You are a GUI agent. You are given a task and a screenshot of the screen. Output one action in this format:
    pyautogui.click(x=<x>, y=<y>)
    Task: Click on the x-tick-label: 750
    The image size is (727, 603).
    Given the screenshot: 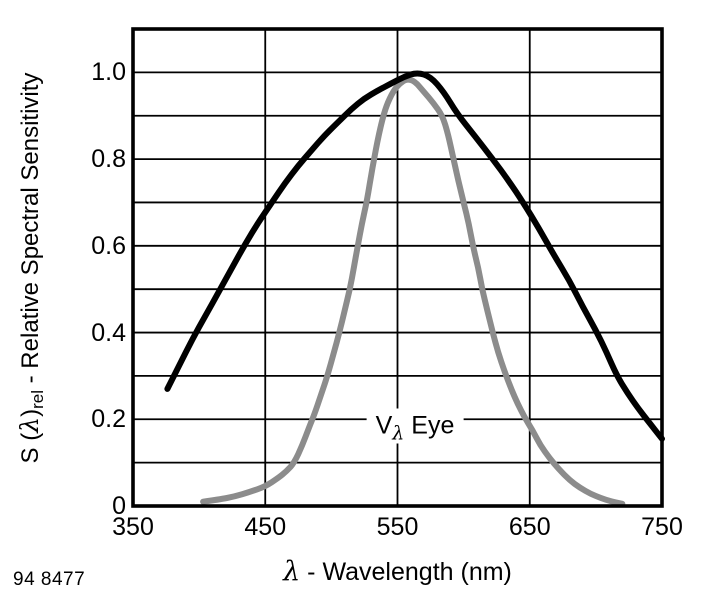 What is the action you would take?
    pyautogui.click(x=662, y=527)
    